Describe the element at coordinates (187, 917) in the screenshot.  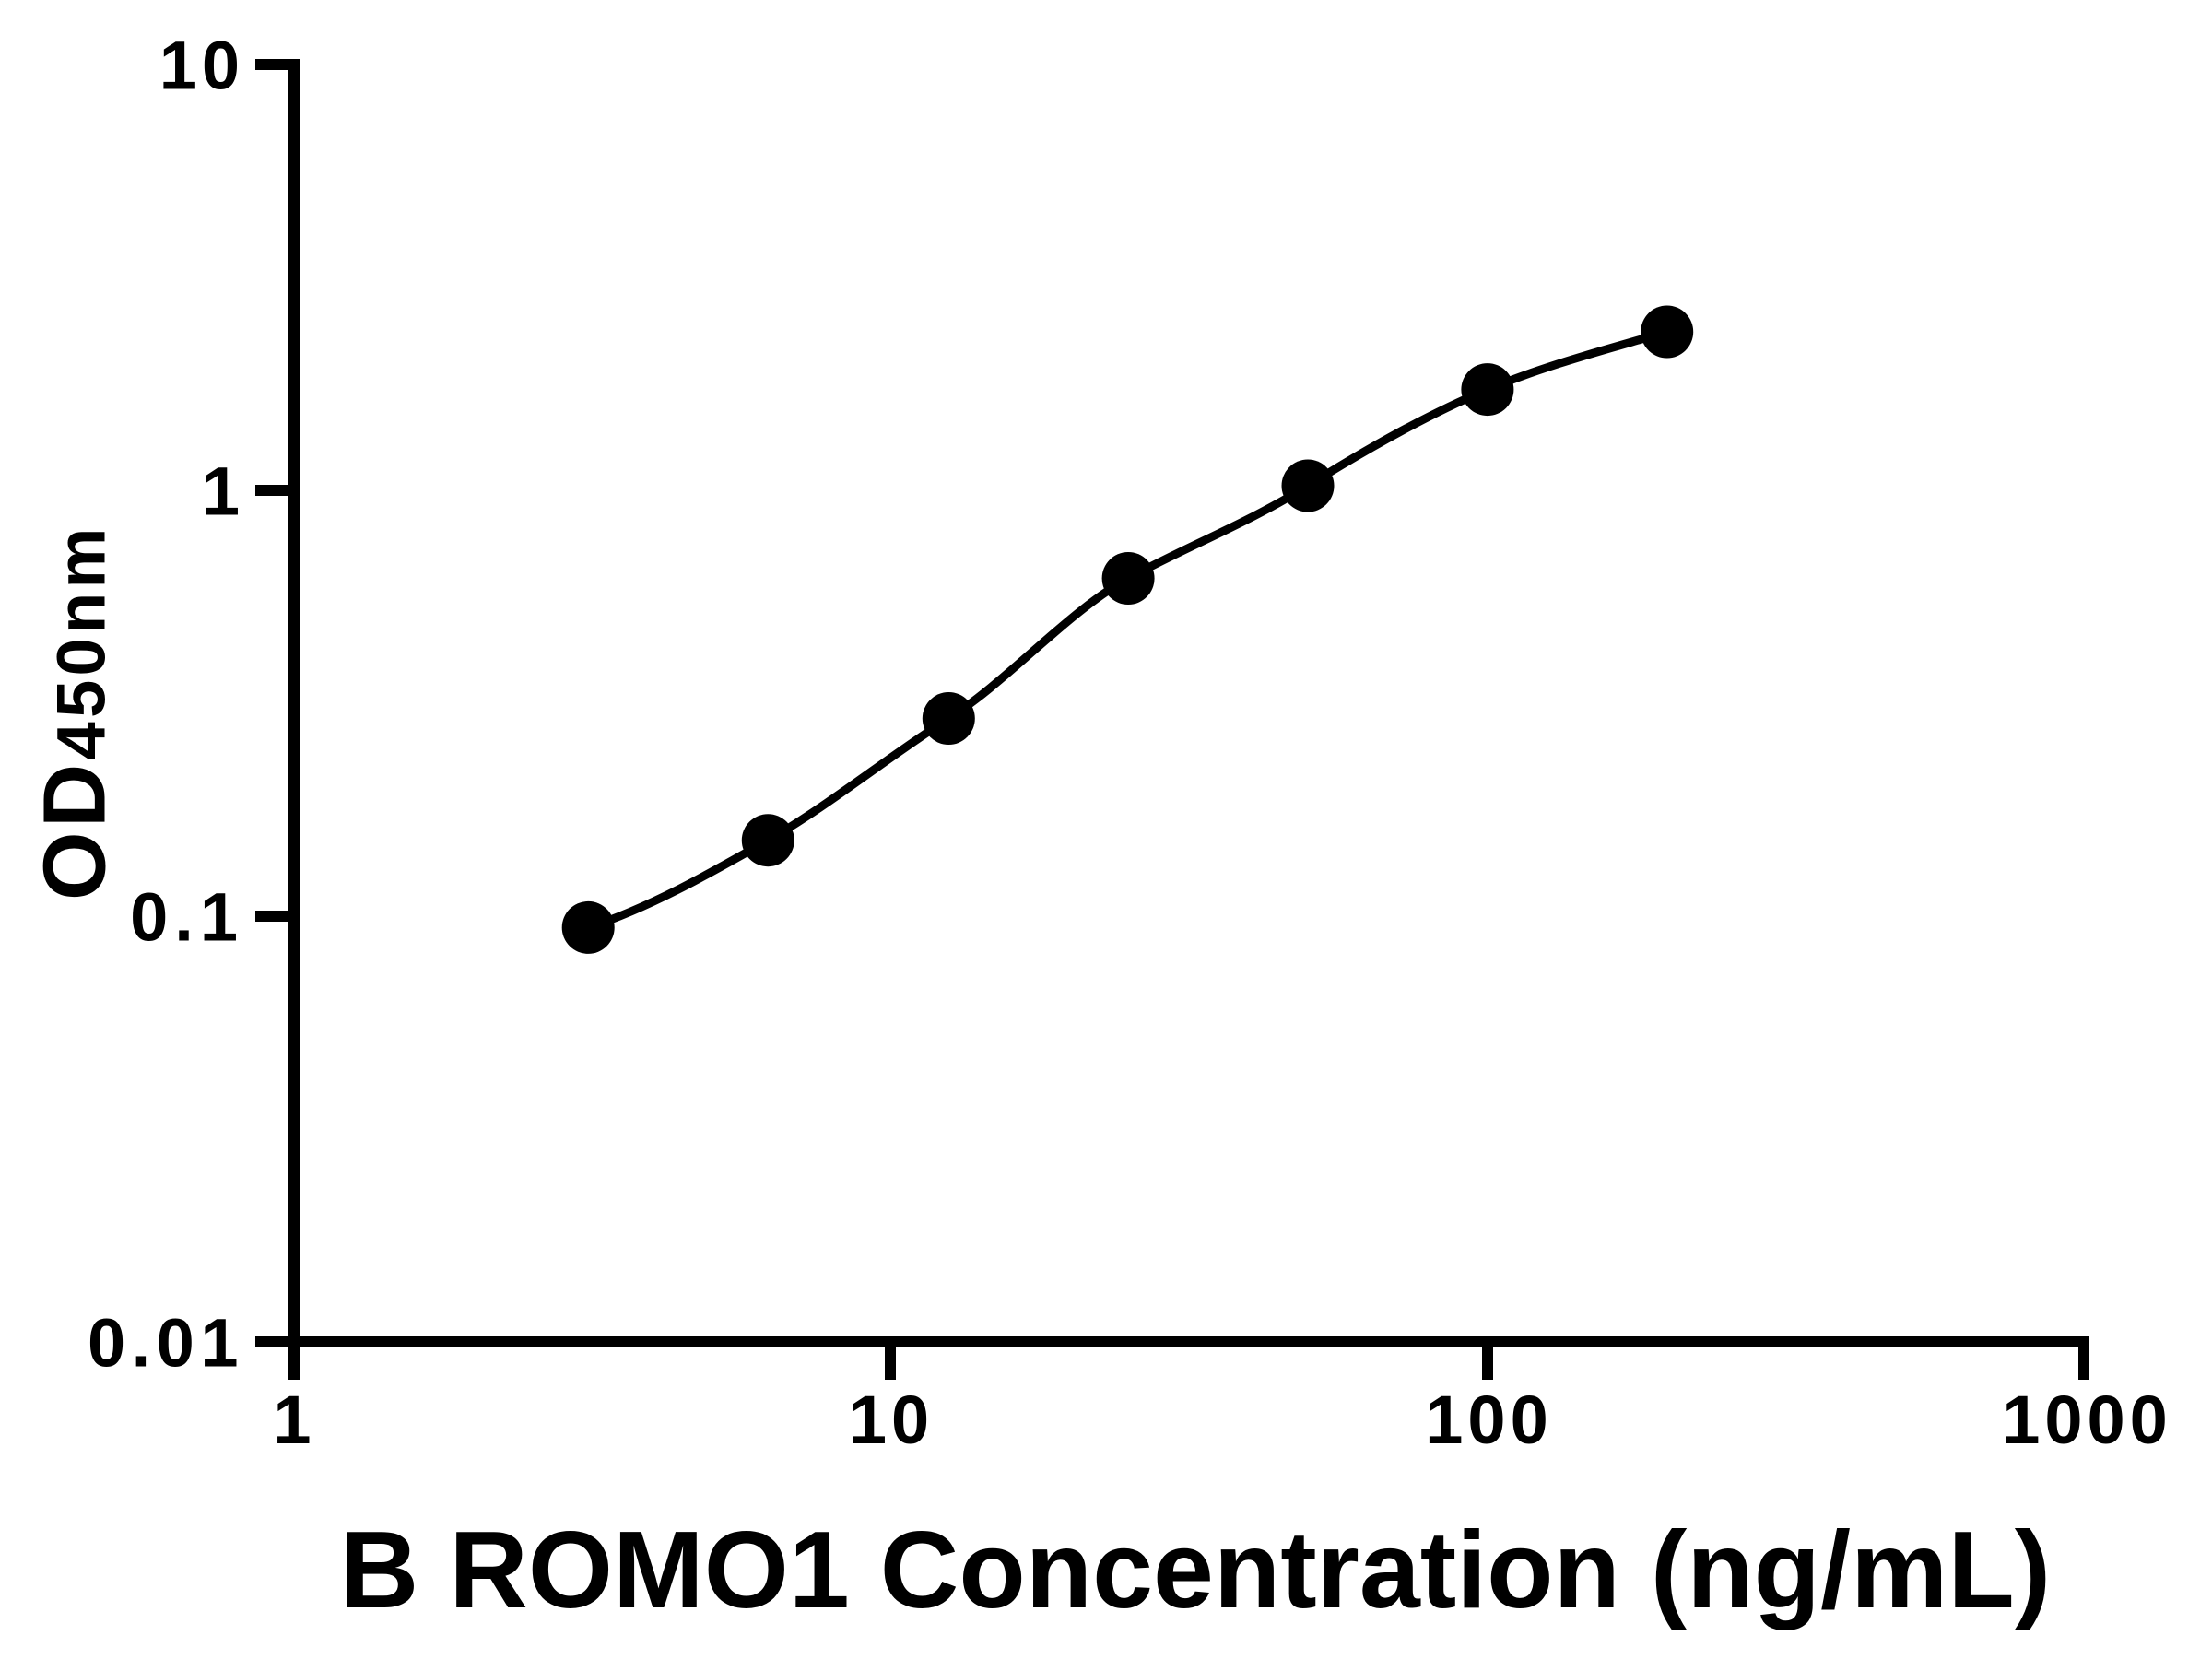
I see `svg-text: 0.1` at that location.